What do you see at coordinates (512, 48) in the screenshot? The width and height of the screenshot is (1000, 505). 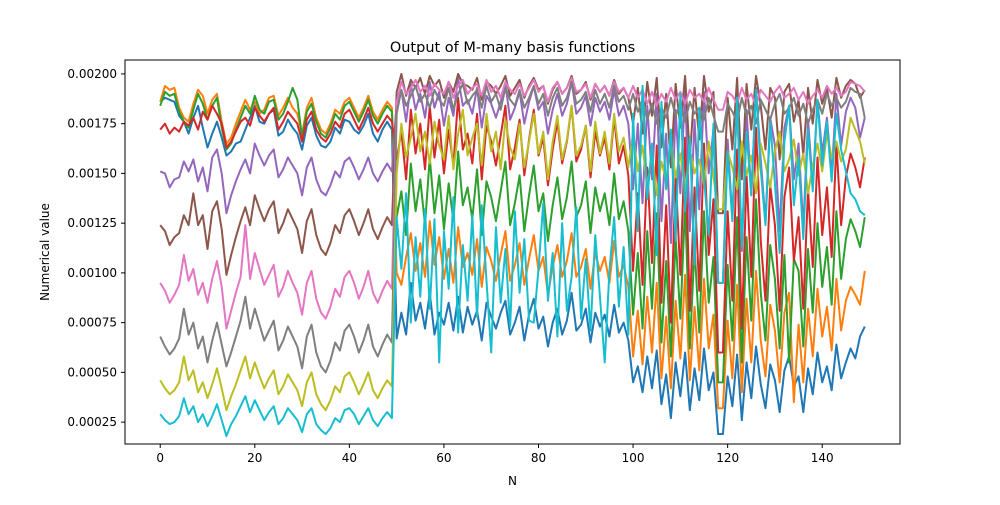 I see `chart-title: Output of M-many basis functions` at bounding box center [512, 48].